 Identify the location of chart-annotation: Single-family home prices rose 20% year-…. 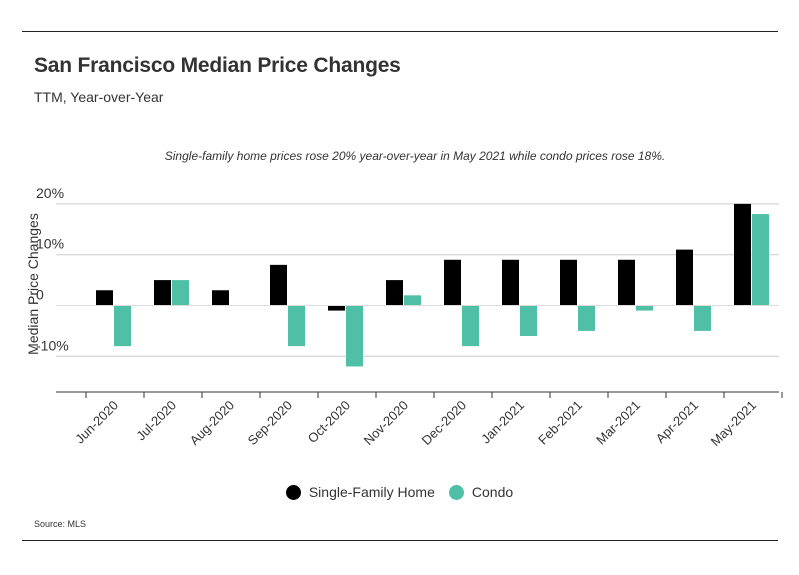
(415, 156).